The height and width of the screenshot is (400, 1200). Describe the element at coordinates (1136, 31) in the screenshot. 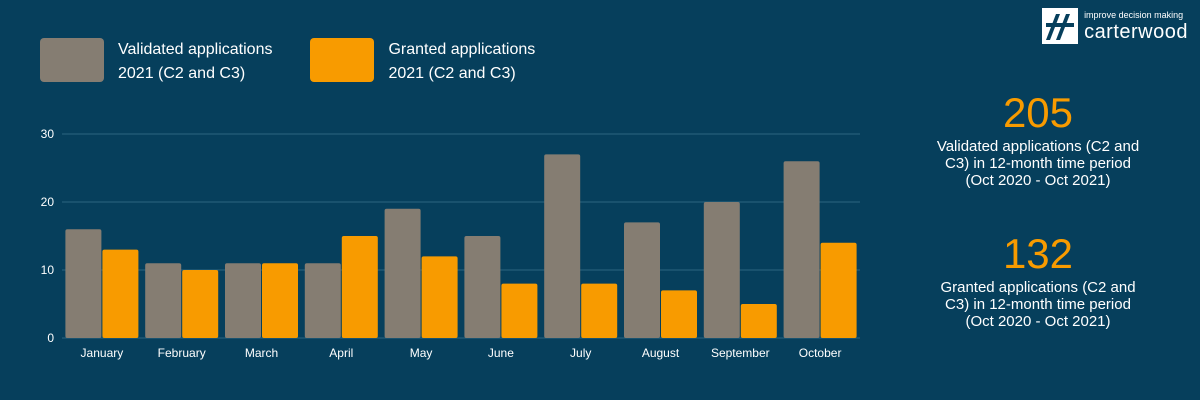

I see `logo-name: carterwood` at that location.